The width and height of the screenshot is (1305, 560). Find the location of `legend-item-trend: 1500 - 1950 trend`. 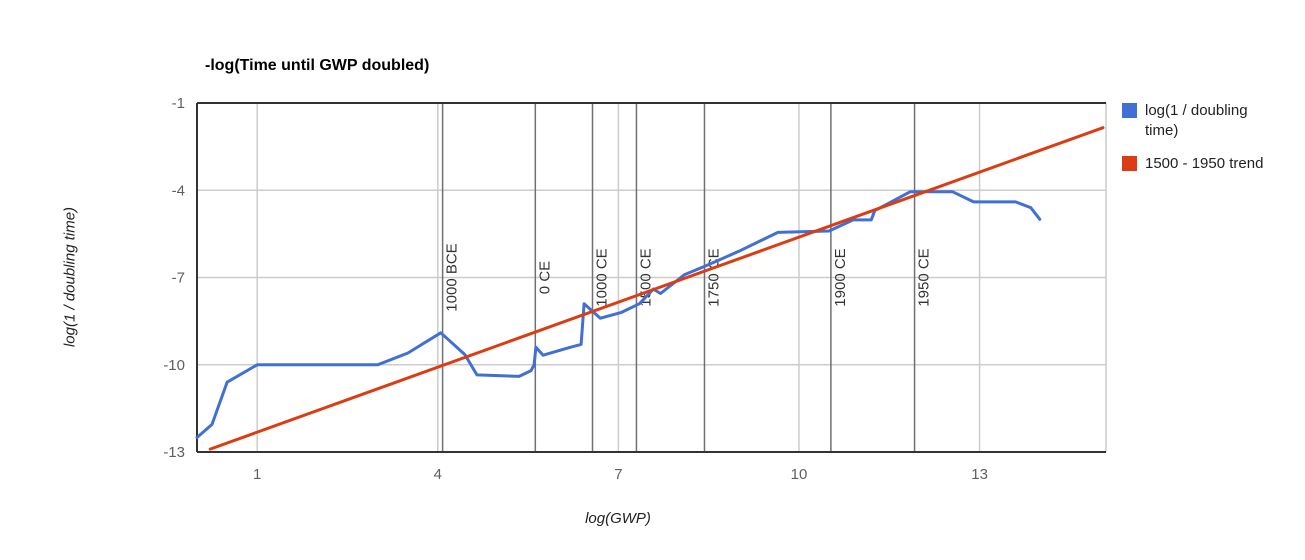

legend-item-trend: 1500 - 1950 trend is located at coordinates (1199, 164).